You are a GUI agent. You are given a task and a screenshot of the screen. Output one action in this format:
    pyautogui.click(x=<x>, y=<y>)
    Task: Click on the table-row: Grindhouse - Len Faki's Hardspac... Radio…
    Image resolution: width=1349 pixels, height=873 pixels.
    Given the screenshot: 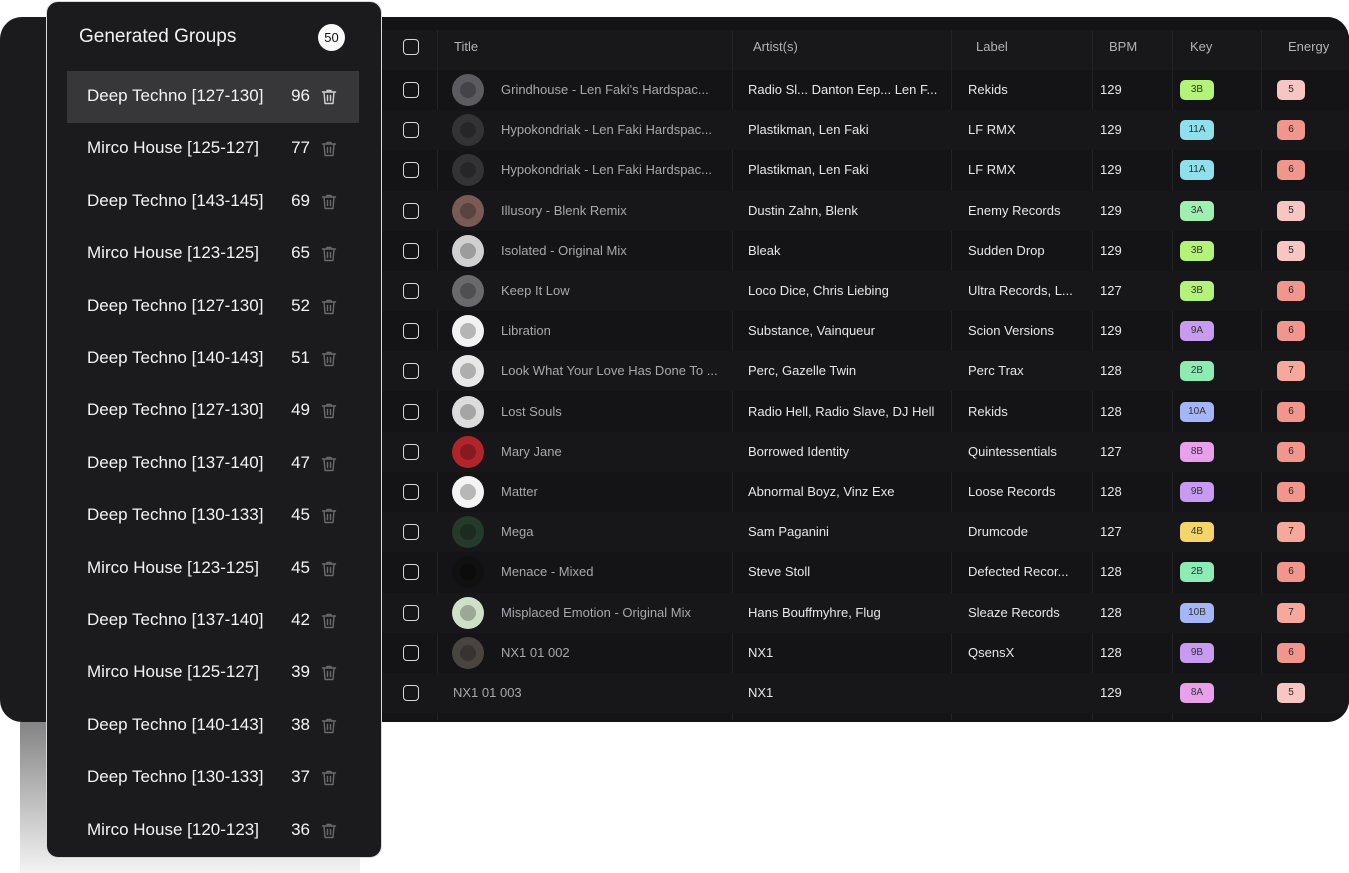 What is the action you would take?
    pyautogui.click(x=865, y=90)
    